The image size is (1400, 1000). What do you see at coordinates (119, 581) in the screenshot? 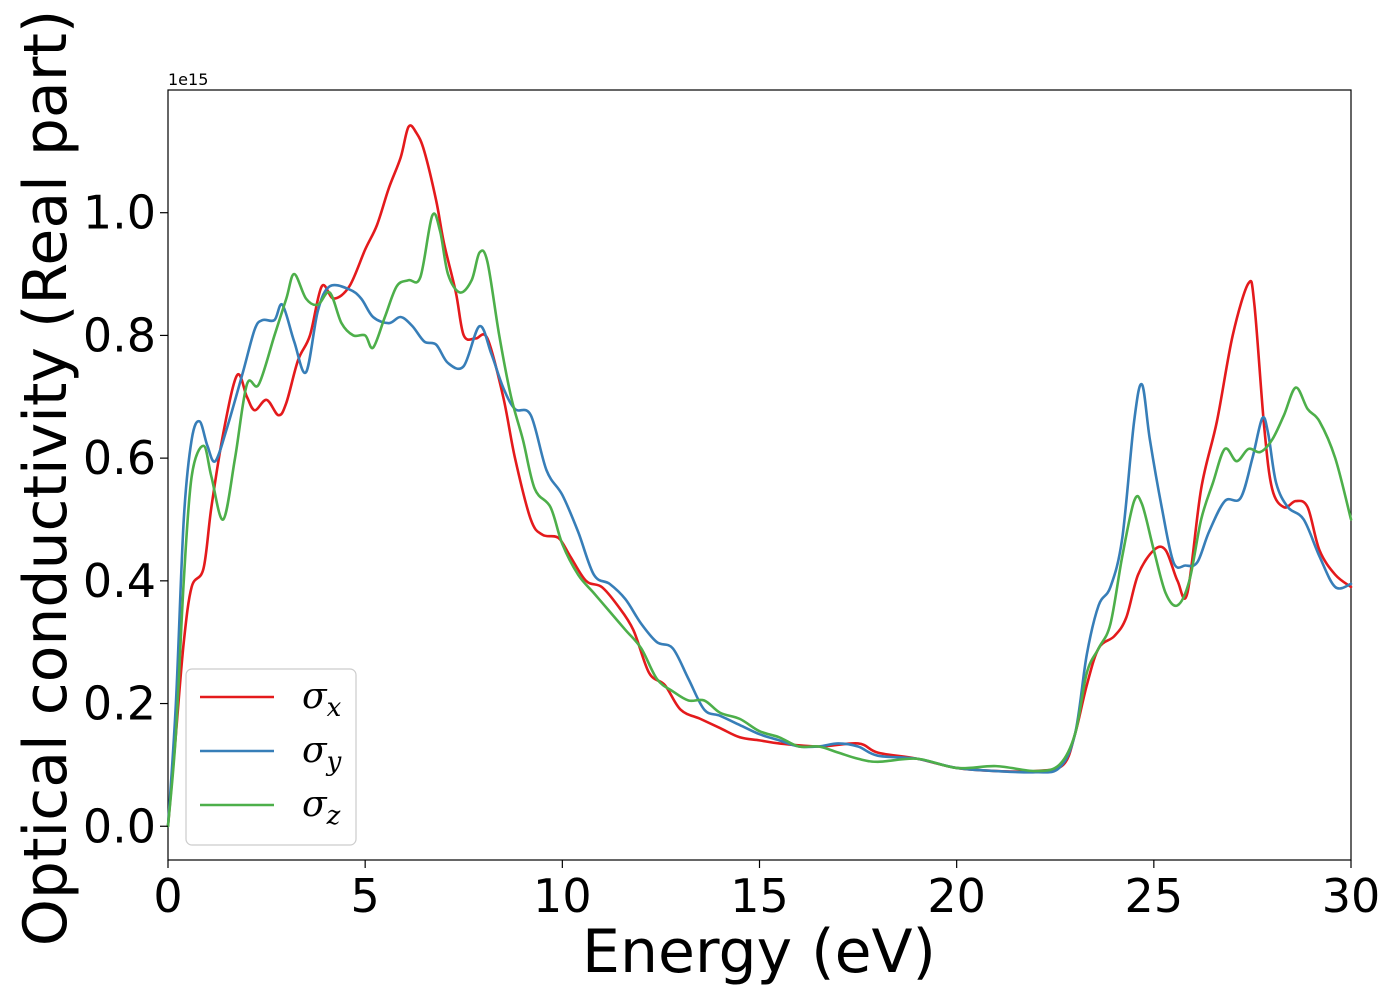
I see `y-tick-label: 0.4` at bounding box center [119, 581].